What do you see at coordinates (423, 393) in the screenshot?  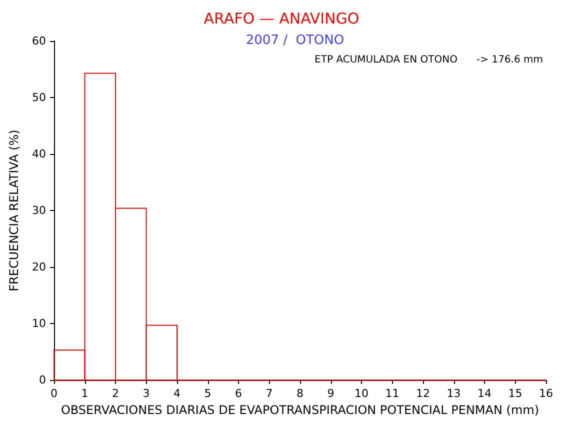 I see `x-tick-label: 12` at bounding box center [423, 393].